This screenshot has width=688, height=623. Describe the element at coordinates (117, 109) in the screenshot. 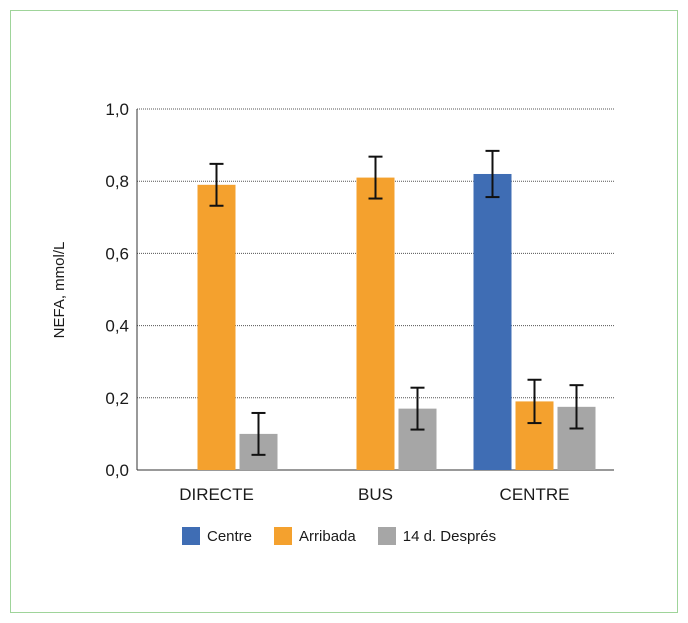

I see `y-tick-label: 1,0` at that location.